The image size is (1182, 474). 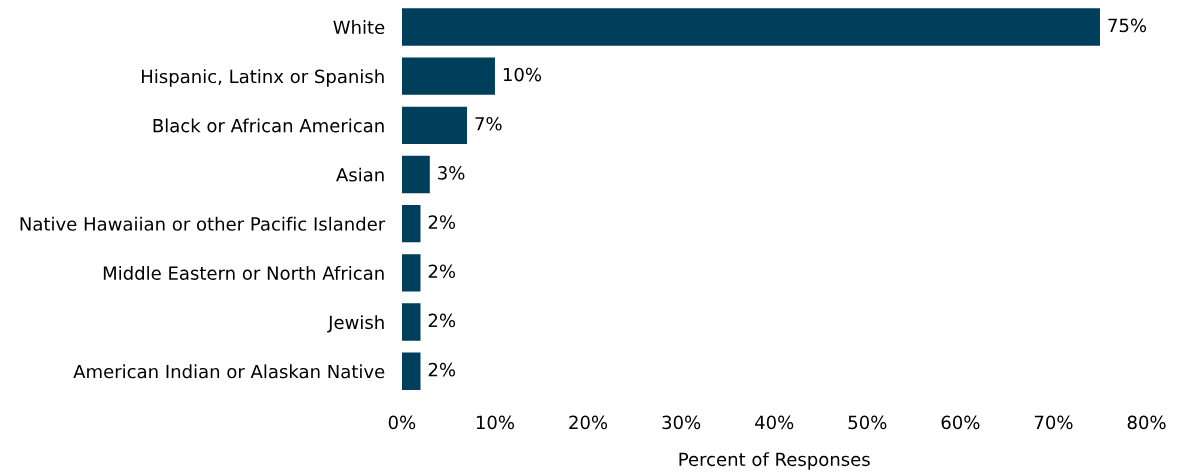 What do you see at coordinates (360, 174) in the screenshot?
I see `y-tick-label: Asian` at bounding box center [360, 174].